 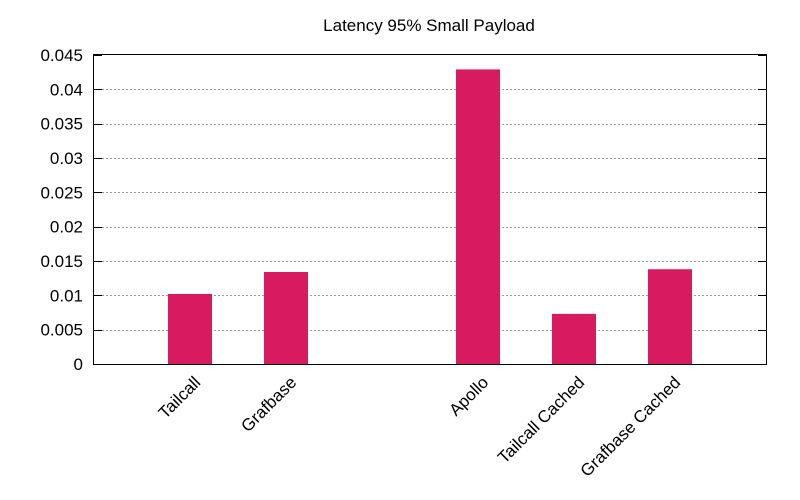 I want to click on y-tick-label: 0.035, so click(x=61, y=124).